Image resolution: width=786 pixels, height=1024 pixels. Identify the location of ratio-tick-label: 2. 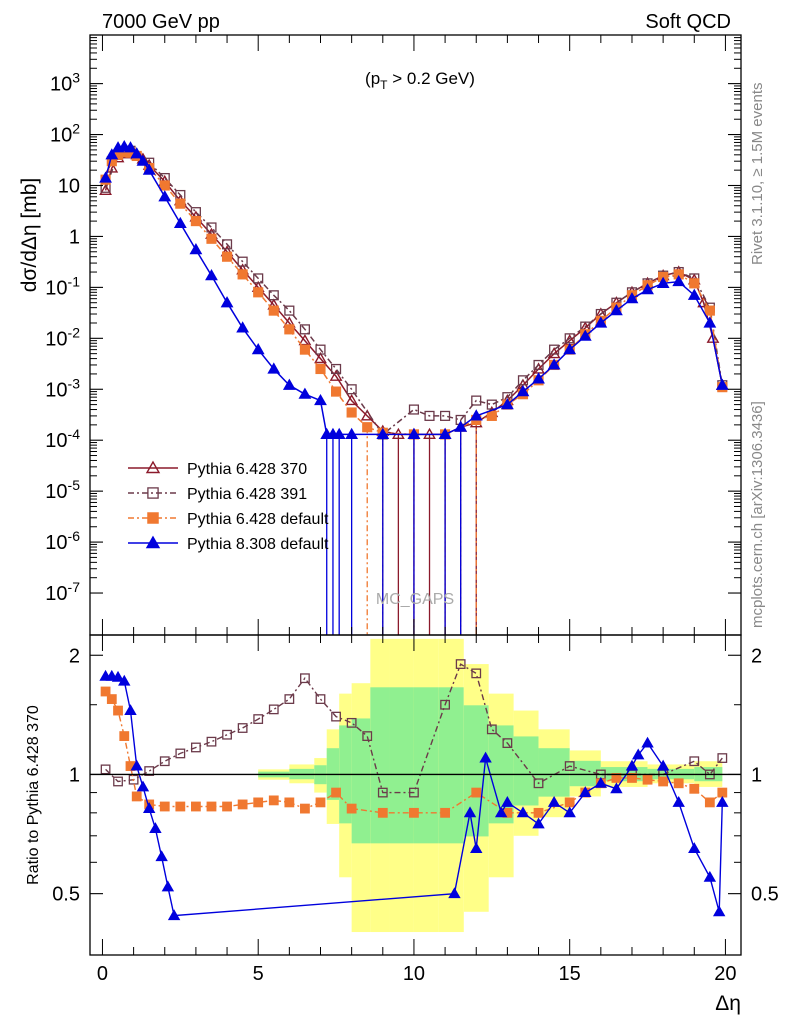
(74, 656).